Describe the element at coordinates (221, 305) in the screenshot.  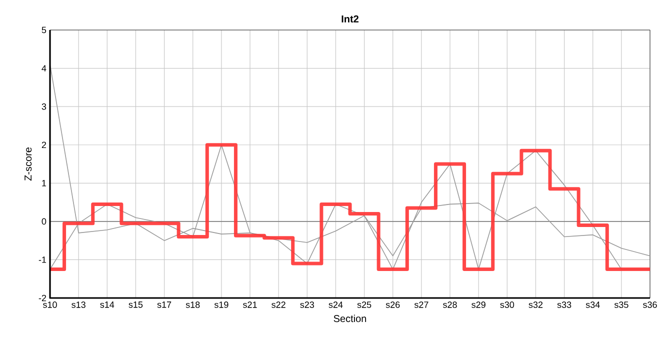
I see `x-tick-label: s19` at that location.